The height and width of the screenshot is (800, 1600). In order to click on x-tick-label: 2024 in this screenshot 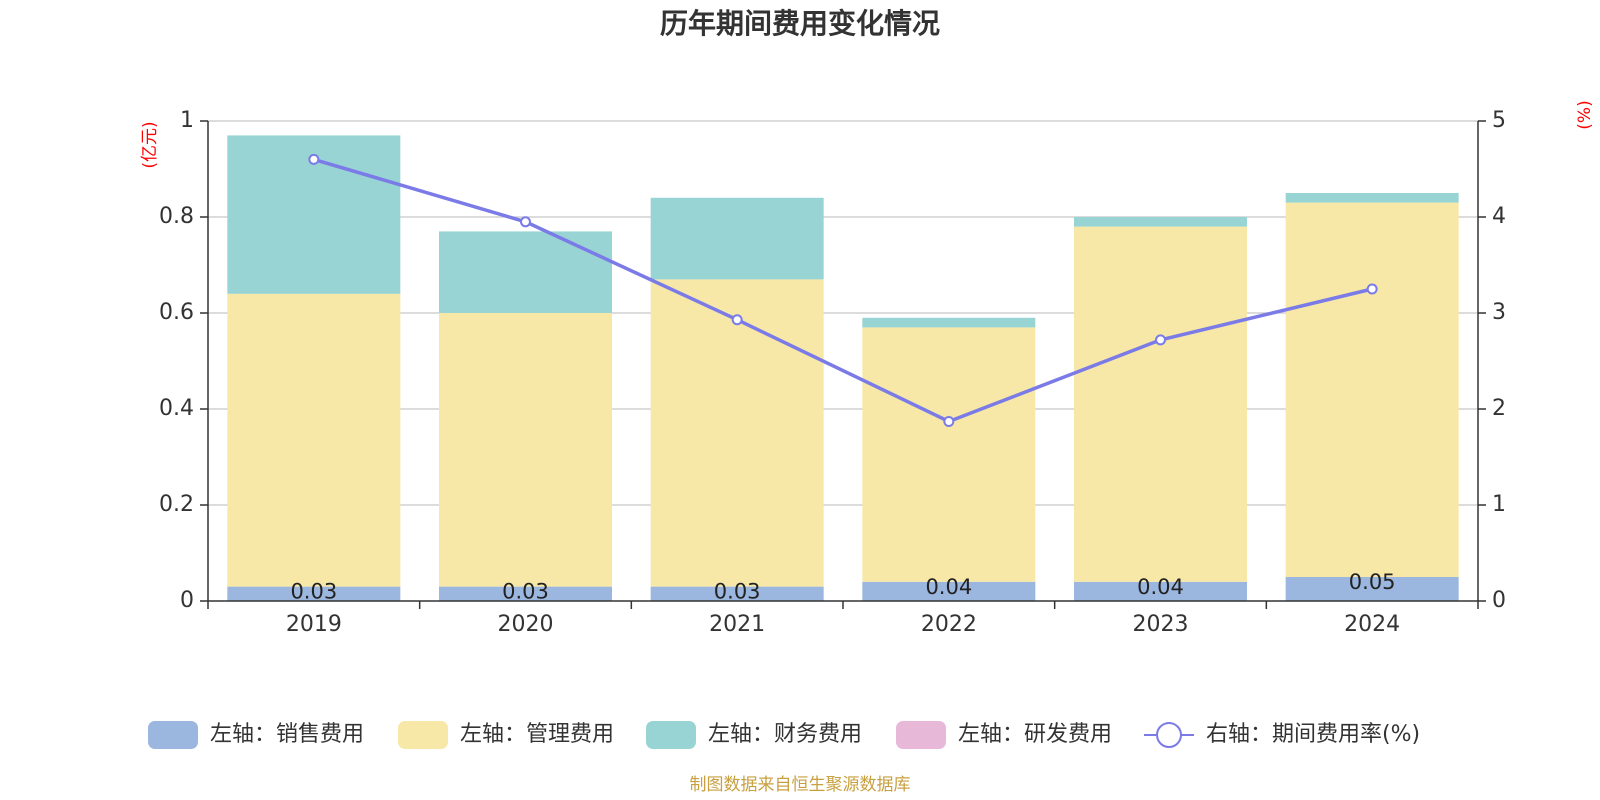, I will do `click(1372, 624)`.